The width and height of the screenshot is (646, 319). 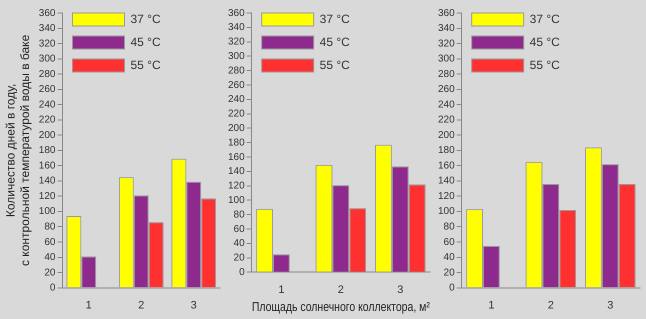 I want to click on y-axis-title: Количество дней в году, с контрольной температурой воды в баке, so click(x=18, y=150).